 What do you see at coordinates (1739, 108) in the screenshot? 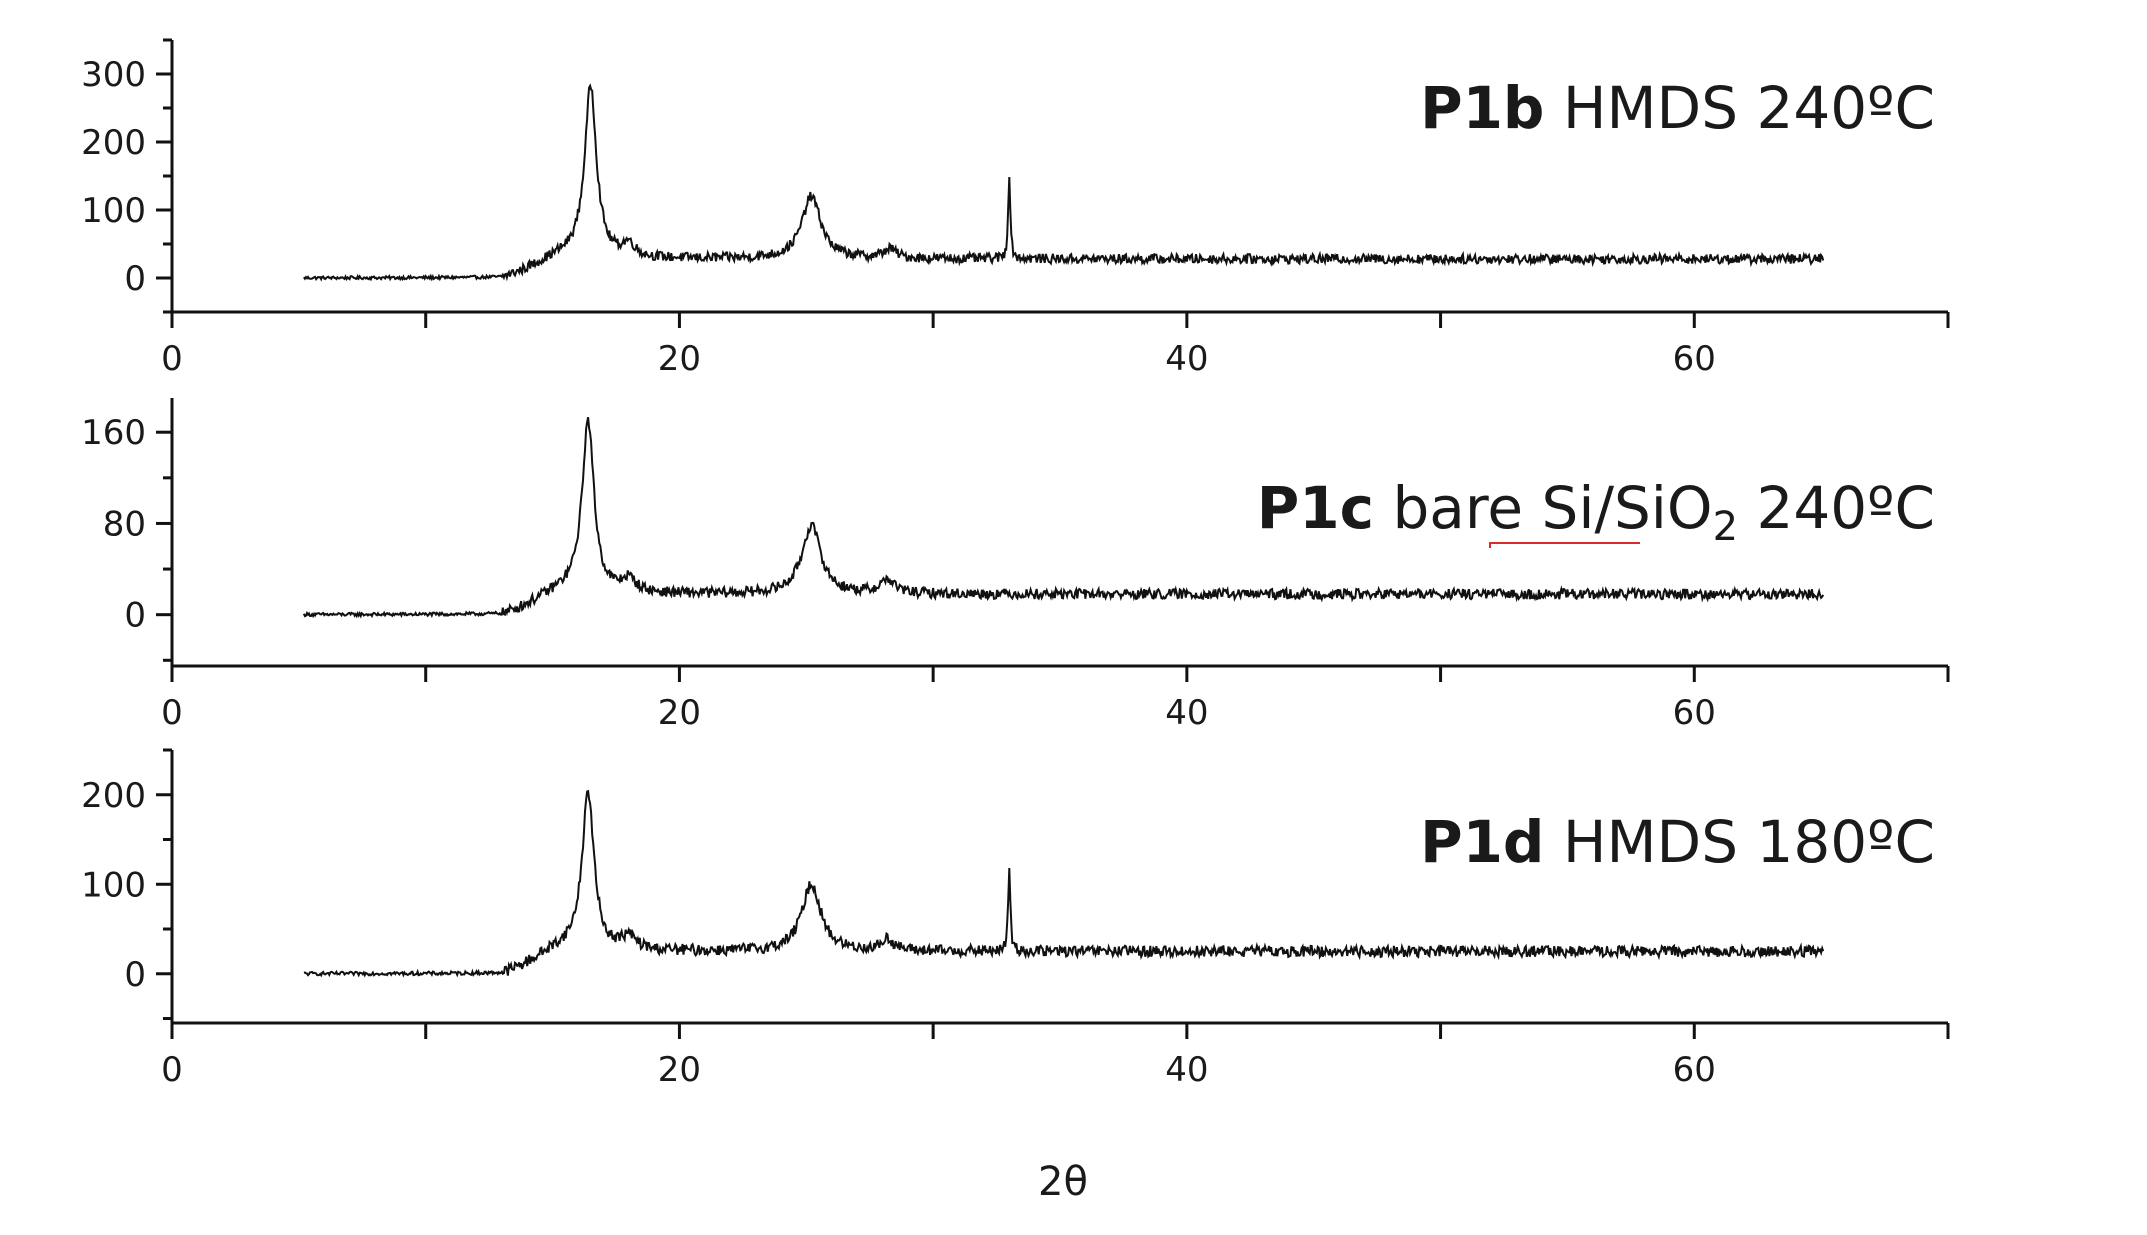
I see `panel-title-condition: HMDS 240ºC` at bounding box center [1739, 108].